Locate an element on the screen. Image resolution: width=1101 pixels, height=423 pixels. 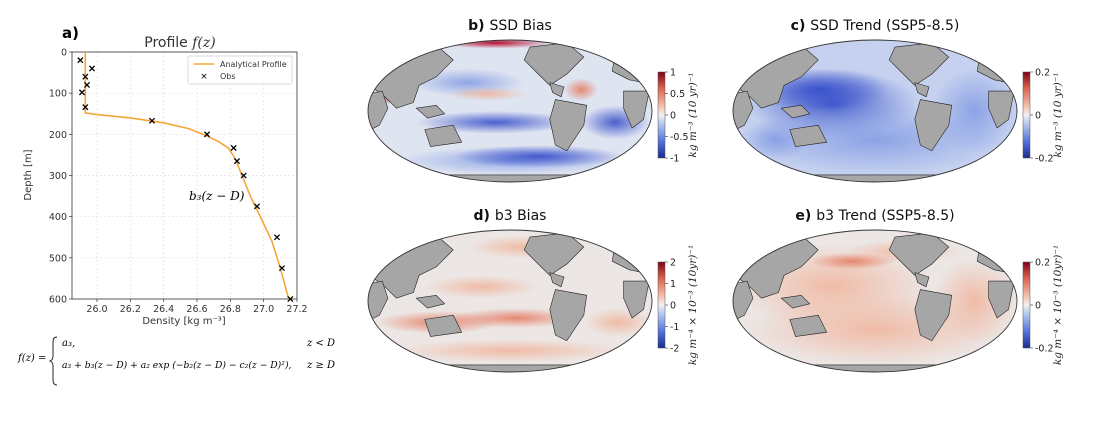
legend: Analytical Profile × Obs is located at coordinates (240, 70).